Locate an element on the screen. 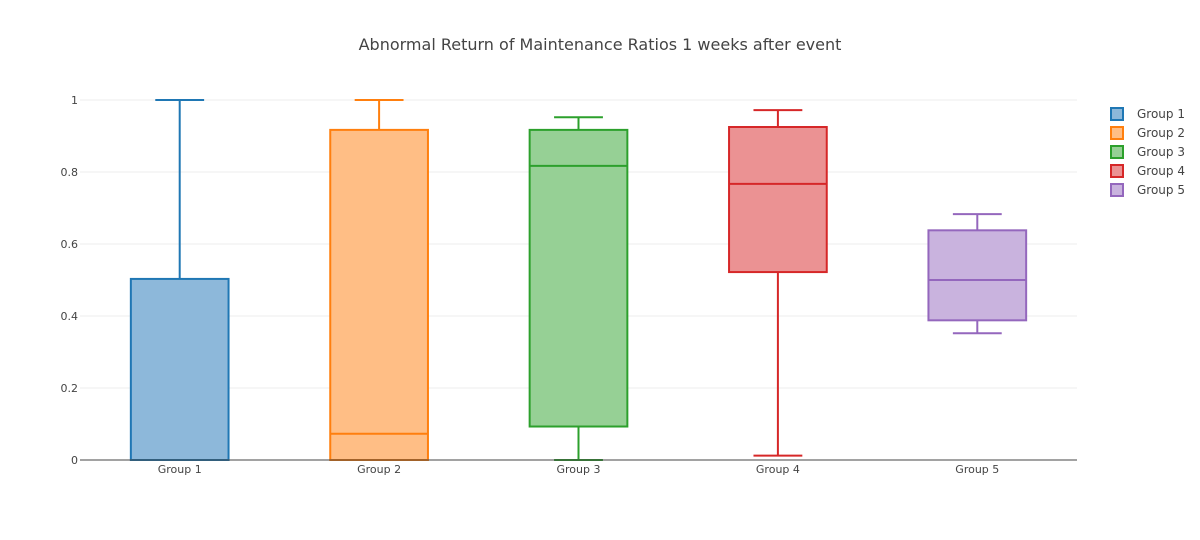 This screenshot has width=1200, height=540. x-axis-ticks: Group 1 Group 2 Group 3 Group 4 Group 5 is located at coordinates (579, 469).